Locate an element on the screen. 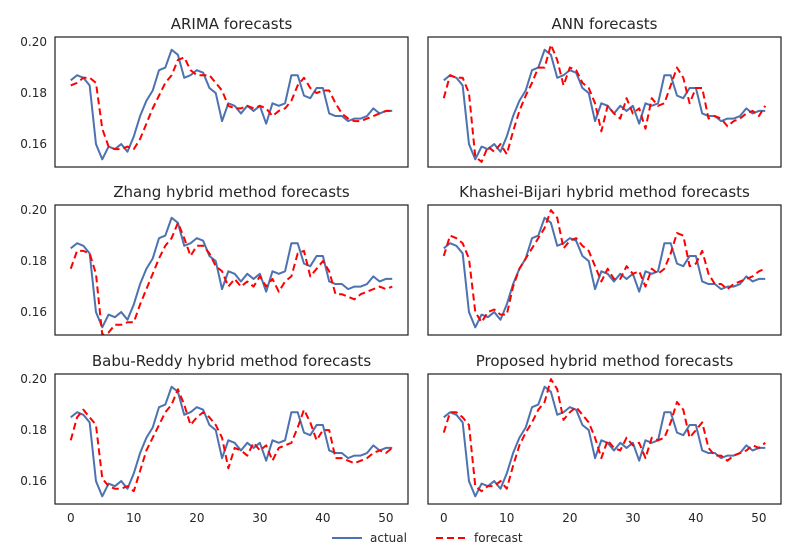 This screenshot has width=800, height=546. legend-forecast-label: forecast is located at coordinates (498, 538).